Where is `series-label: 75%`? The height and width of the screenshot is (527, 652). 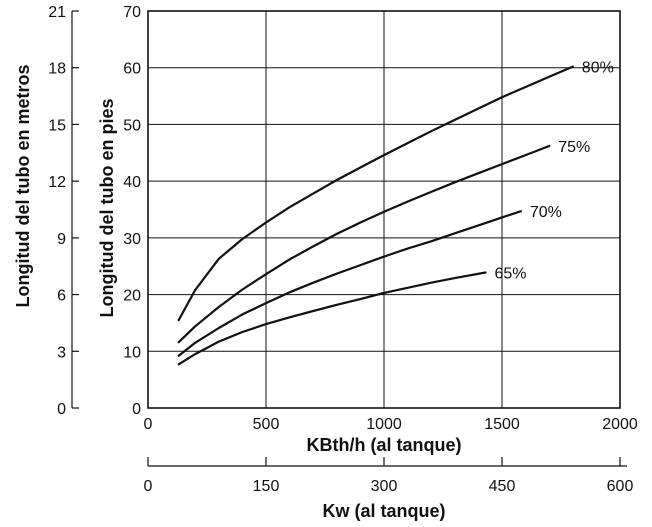 series-label: 75% is located at coordinates (574, 147).